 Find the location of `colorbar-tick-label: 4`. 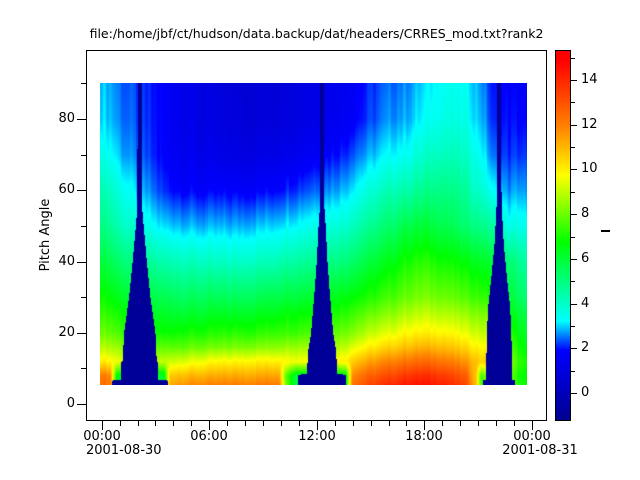

colorbar-tick-label: 4 is located at coordinates (585, 303).